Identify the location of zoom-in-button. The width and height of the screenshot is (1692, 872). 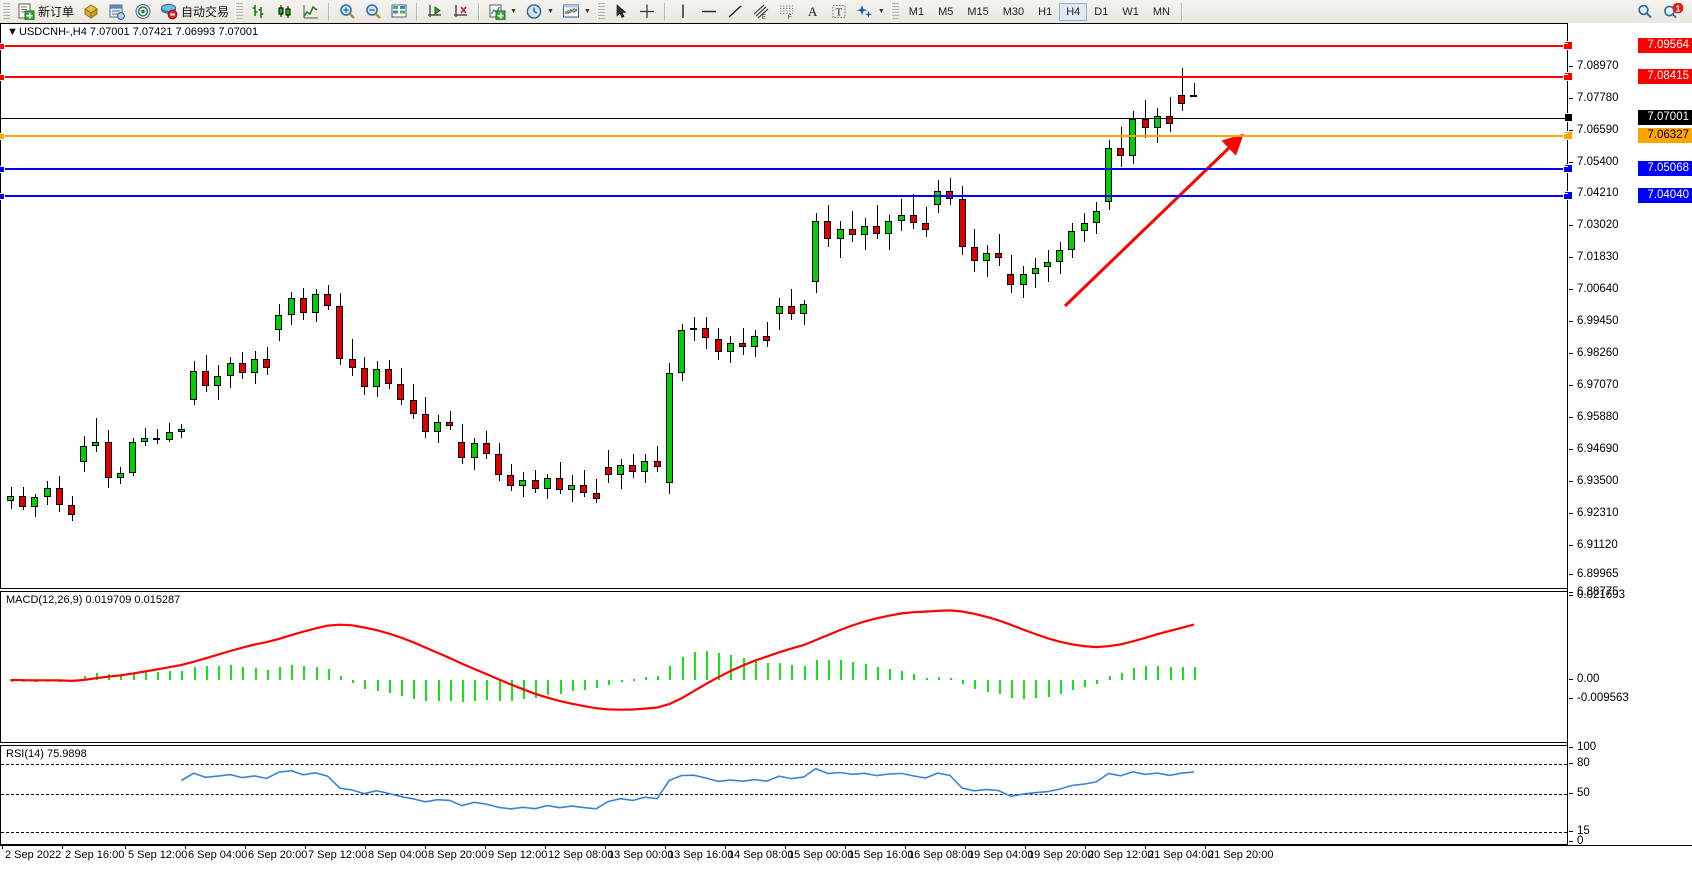
(347, 11).